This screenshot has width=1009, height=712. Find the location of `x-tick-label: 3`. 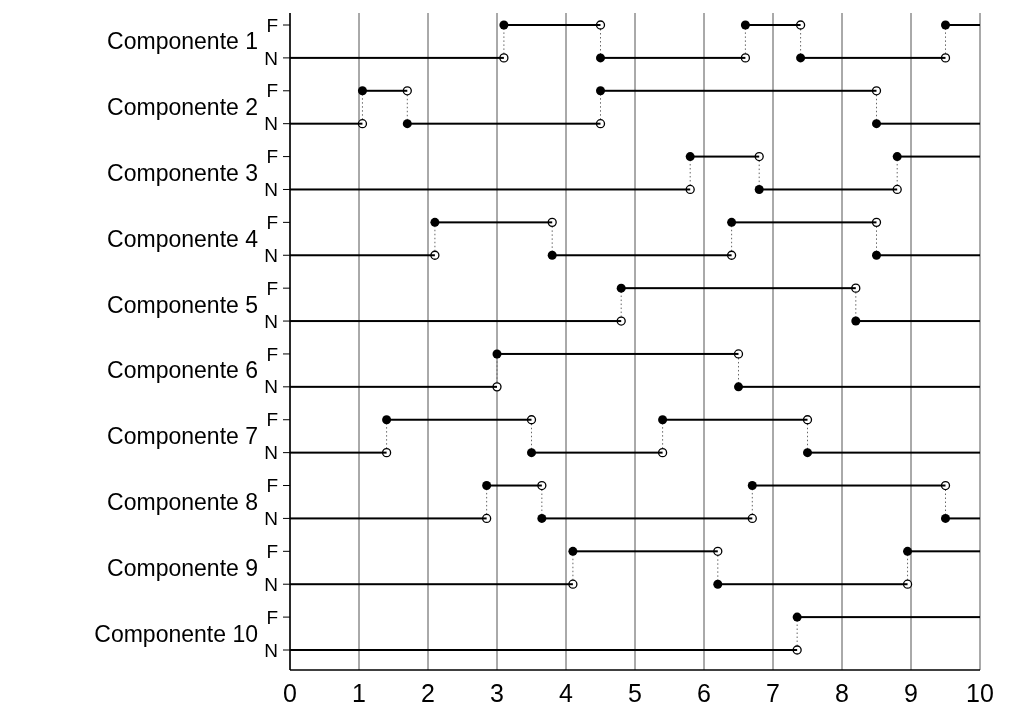

x-tick-label: 3 is located at coordinates (497, 693).